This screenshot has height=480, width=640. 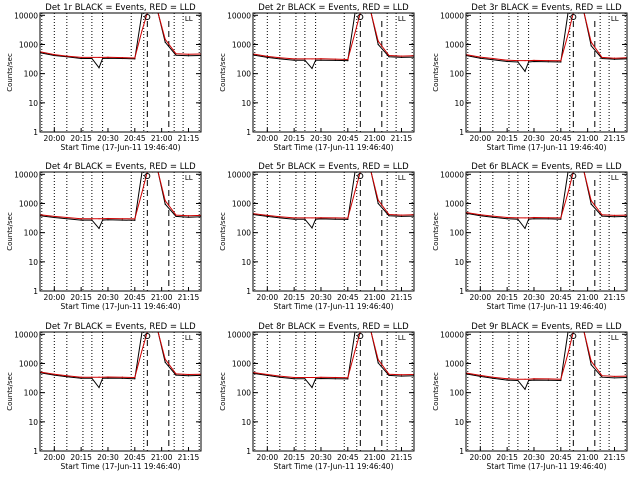 What do you see at coordinates (546, 327) in the screenshot?
I see `panel-title: Det 9r BLACK = Events, RED = LLD` at bounding box center [546, 327].